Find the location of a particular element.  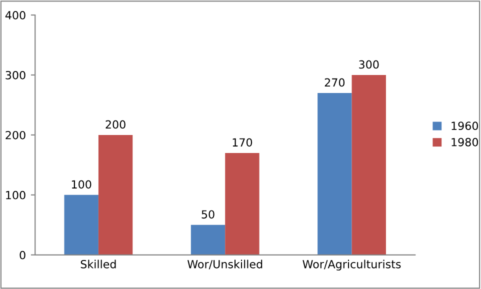

data-label: 300 is located at coordinates (369, 64).